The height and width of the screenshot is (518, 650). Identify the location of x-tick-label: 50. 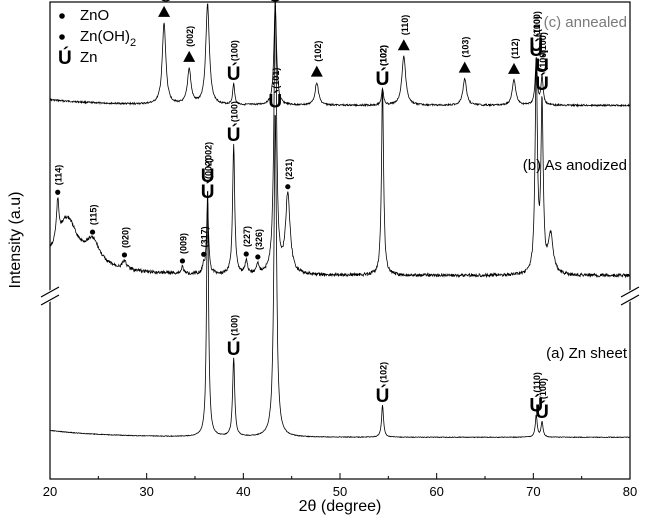
(340, 491).